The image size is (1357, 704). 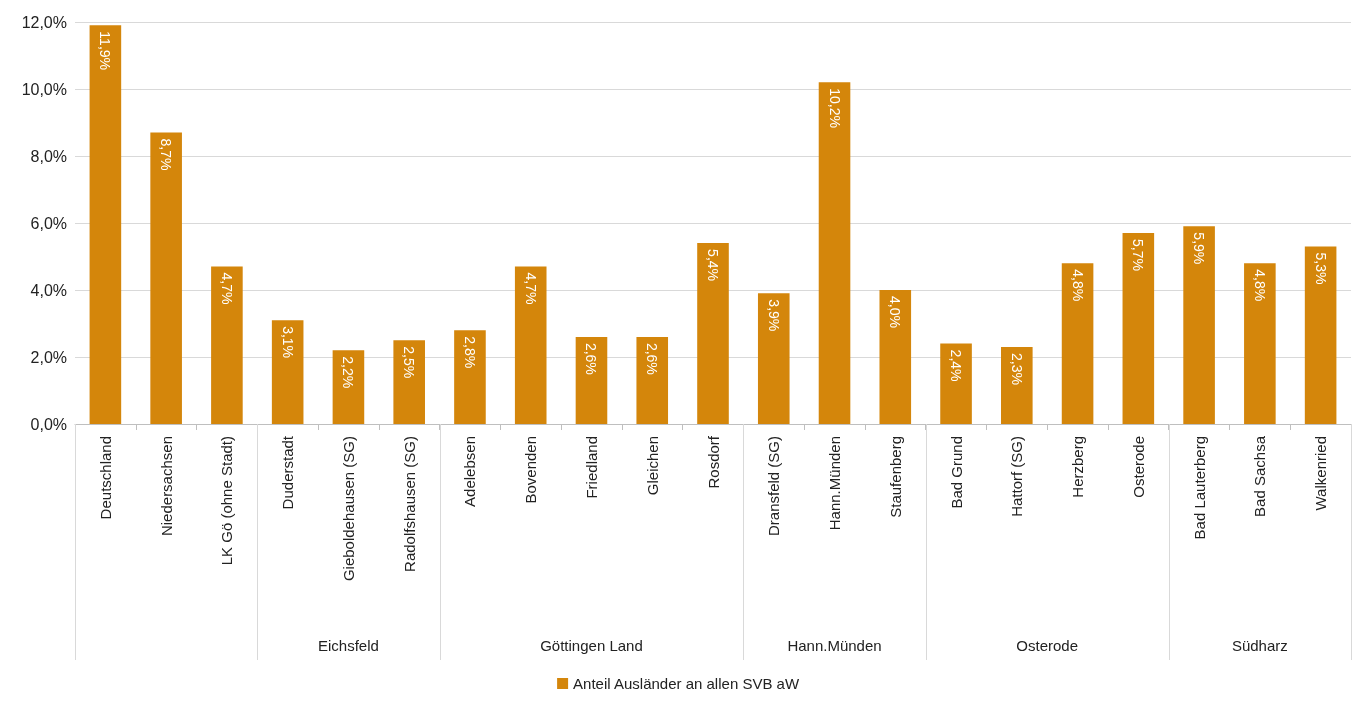 I want to click on x-tick-label: Niedersachsen, so click(x=166, y=486).